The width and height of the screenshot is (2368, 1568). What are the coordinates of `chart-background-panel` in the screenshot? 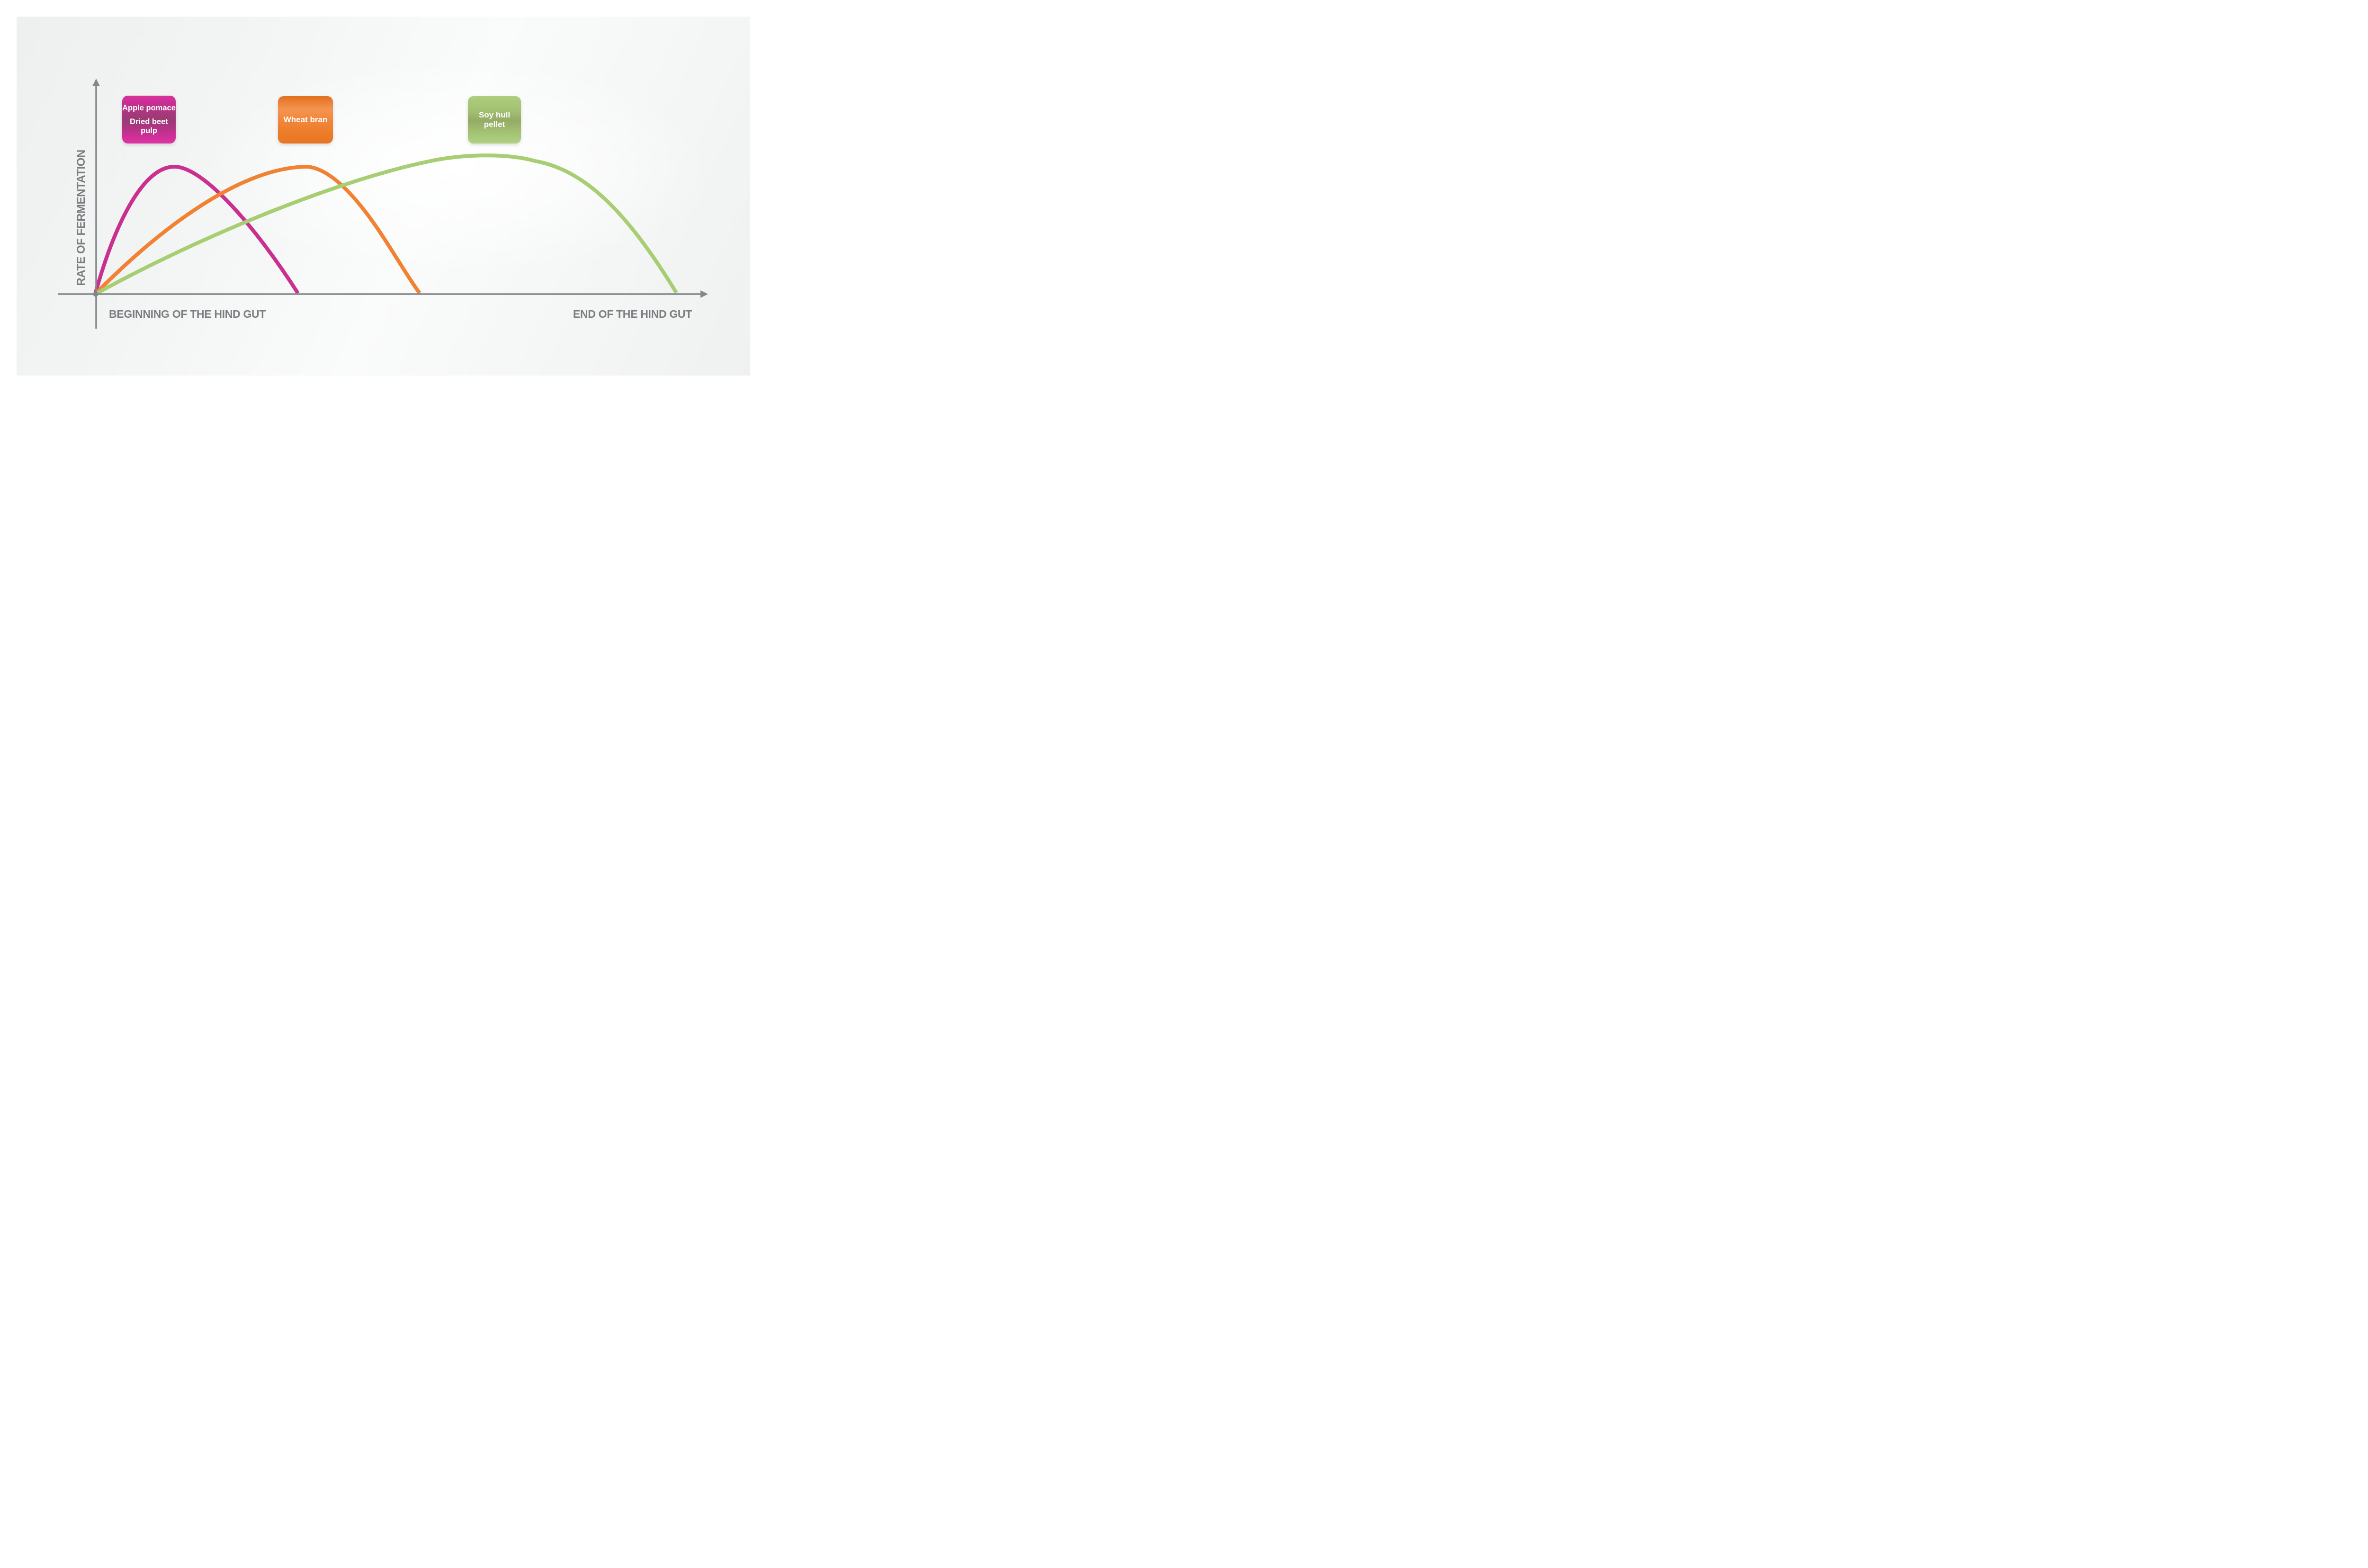 It's located at (383, 196).